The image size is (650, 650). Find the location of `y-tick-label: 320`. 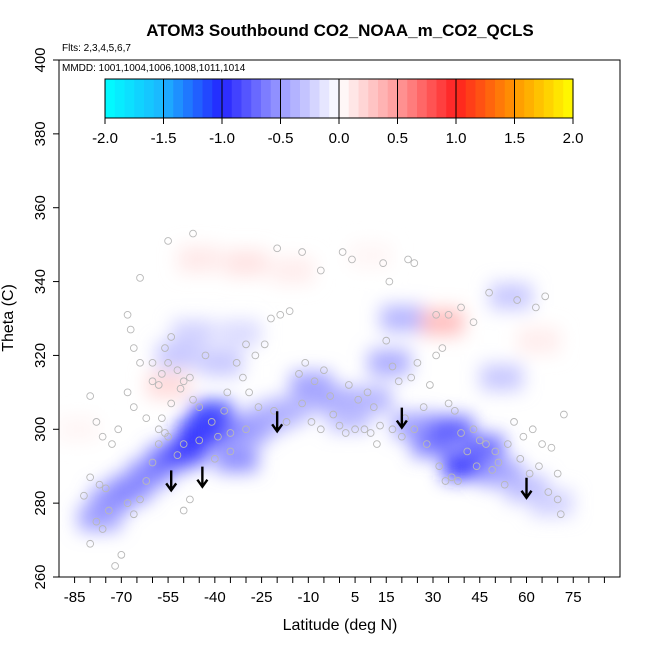

y-tick-label: 320 is located at coordinates (40, 355).